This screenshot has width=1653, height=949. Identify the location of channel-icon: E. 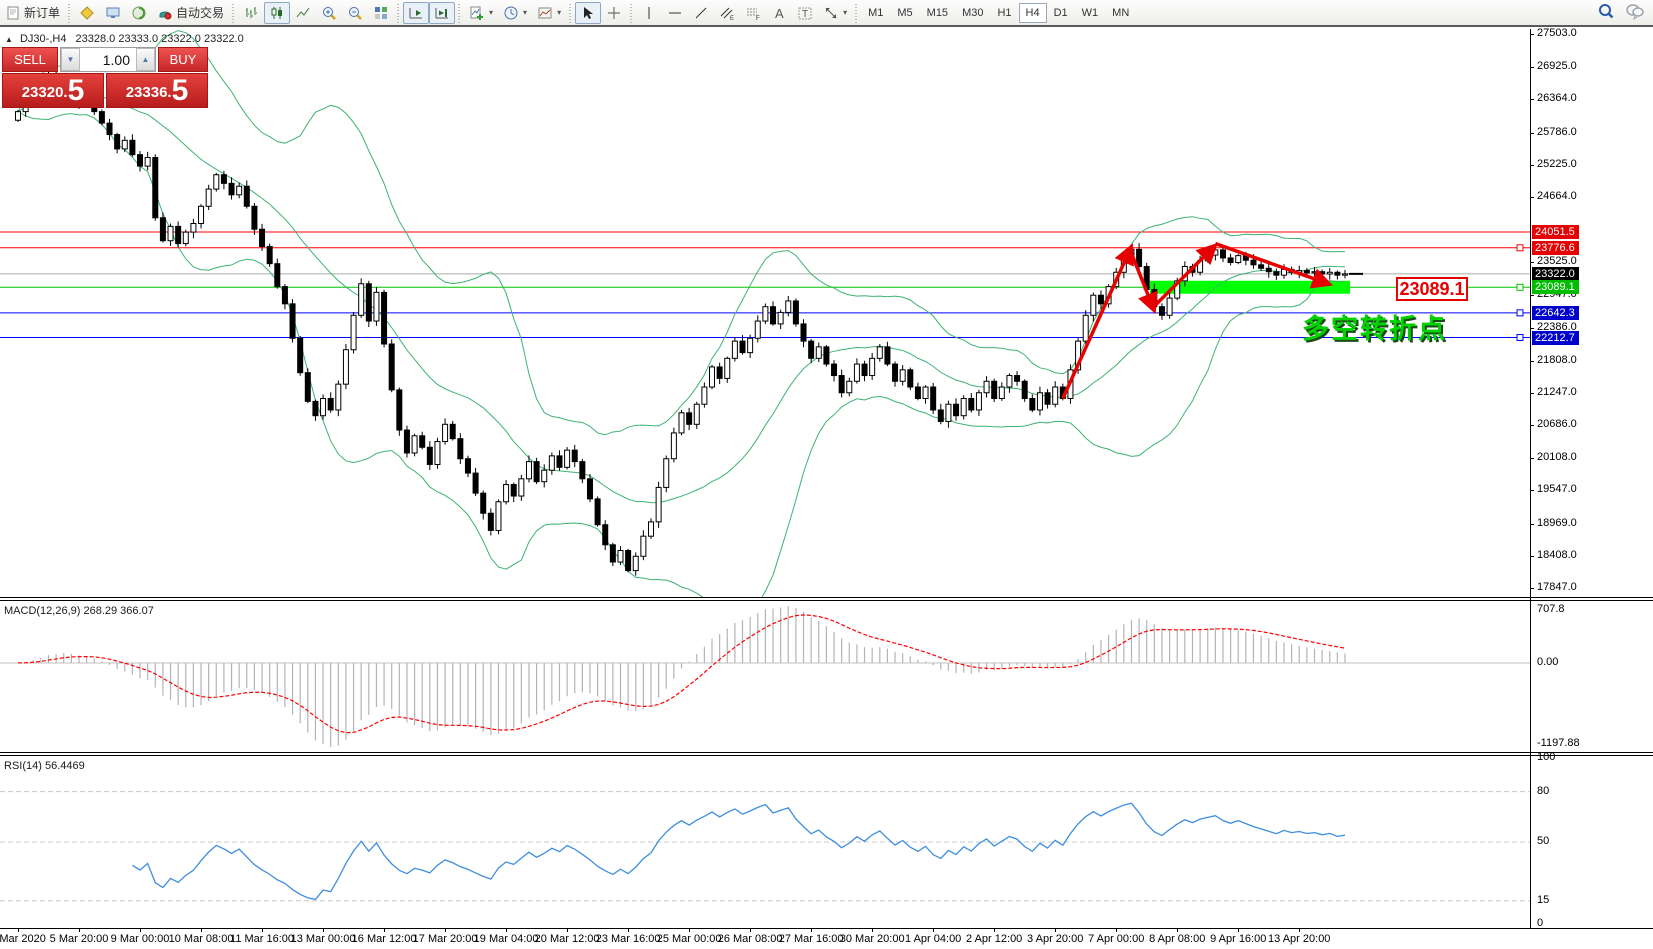
(727, 13).